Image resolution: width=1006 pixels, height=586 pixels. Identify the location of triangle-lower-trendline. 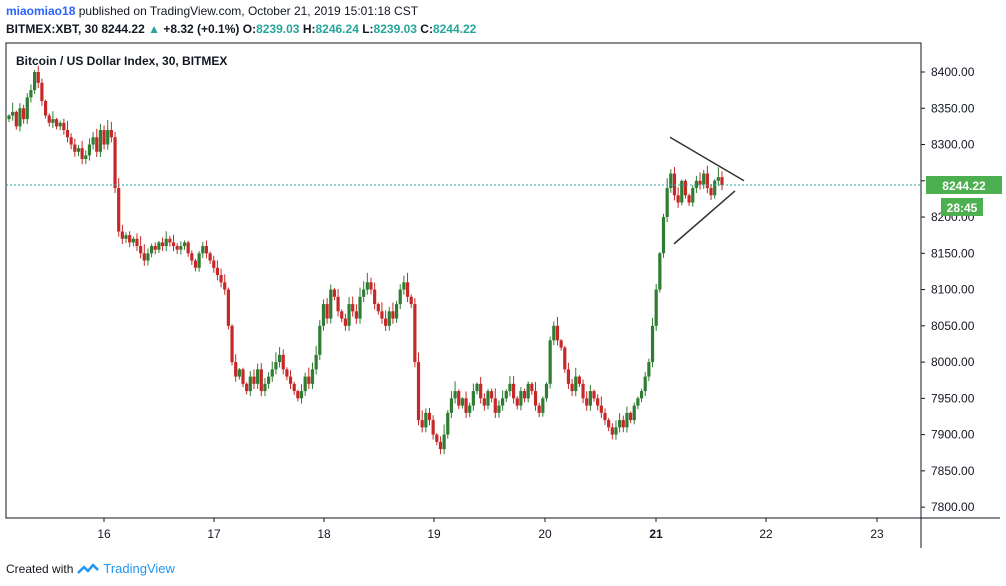
(704, 217).